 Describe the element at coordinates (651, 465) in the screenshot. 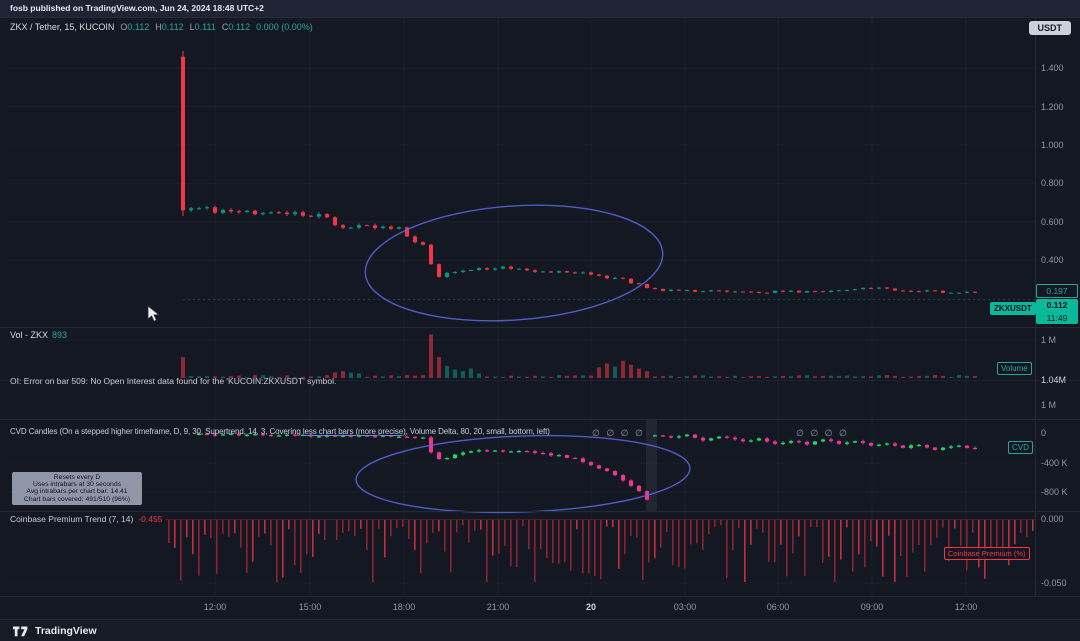

I see `cvd-reset-band` at that location.